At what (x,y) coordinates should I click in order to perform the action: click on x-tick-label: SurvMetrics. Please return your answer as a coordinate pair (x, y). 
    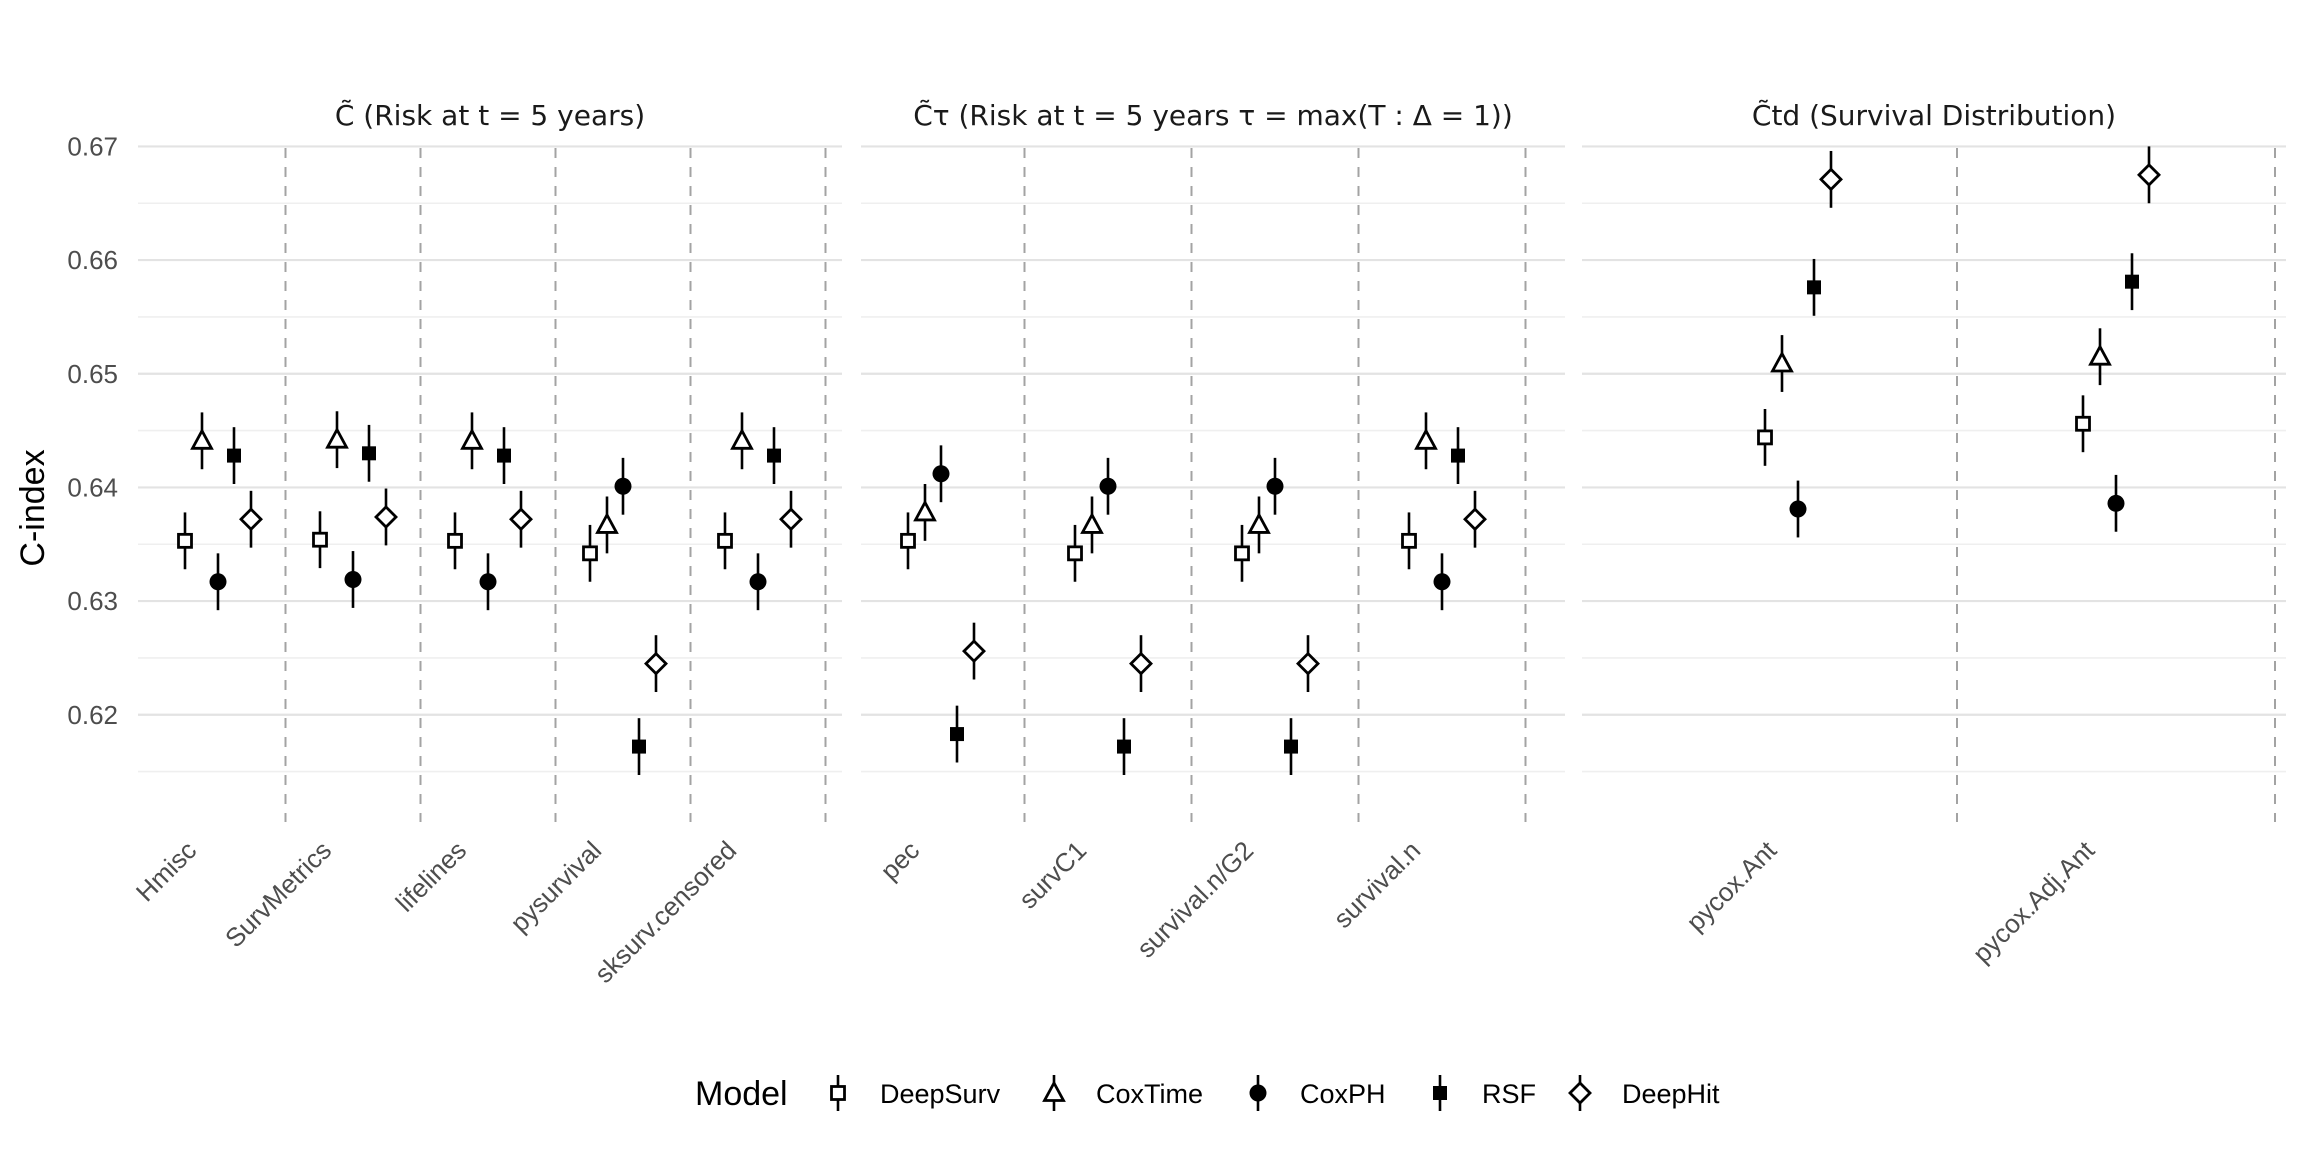
    Looking at the image, I should click on (278, 894).